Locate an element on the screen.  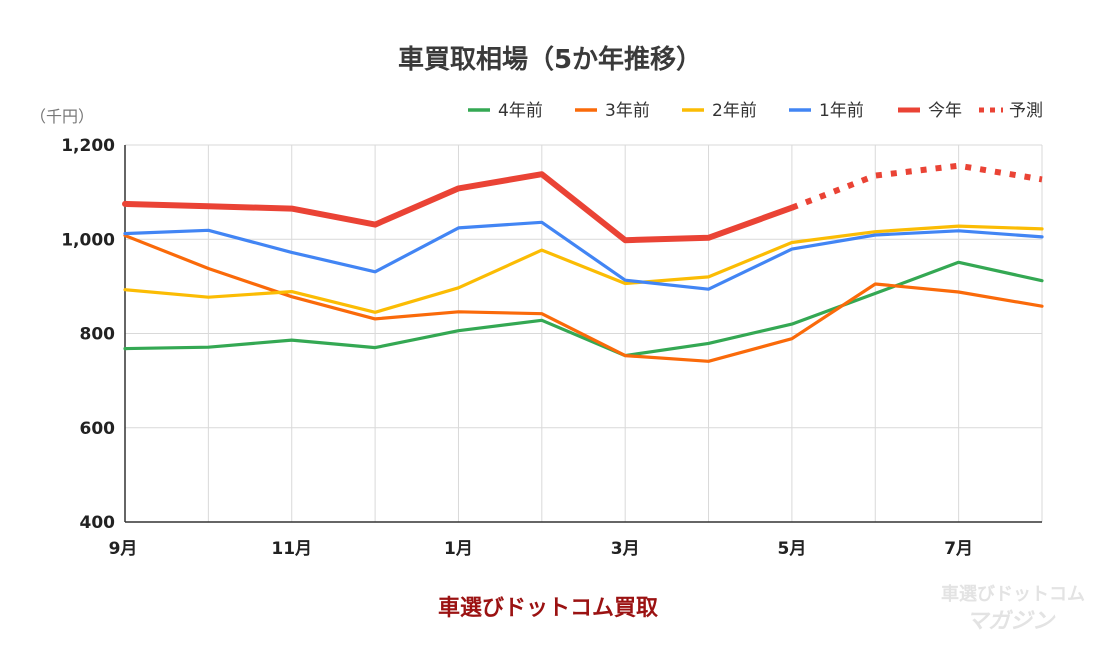
y-tick-3: 600 is located at coordinates (98, 429).